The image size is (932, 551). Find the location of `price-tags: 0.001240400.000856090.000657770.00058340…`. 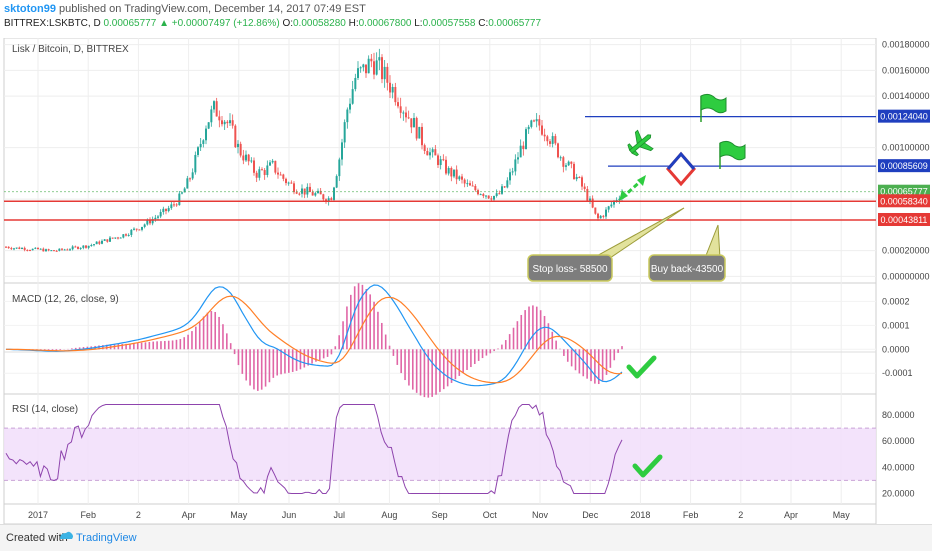

price-tags: 0.001240400.000856090.000657770.00058340… is located at coordinates (904, 168).